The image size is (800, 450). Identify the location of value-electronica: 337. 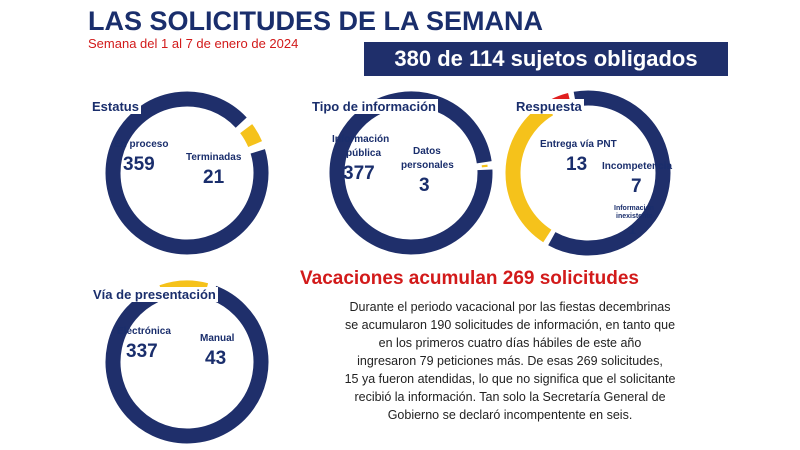
(142, 351).